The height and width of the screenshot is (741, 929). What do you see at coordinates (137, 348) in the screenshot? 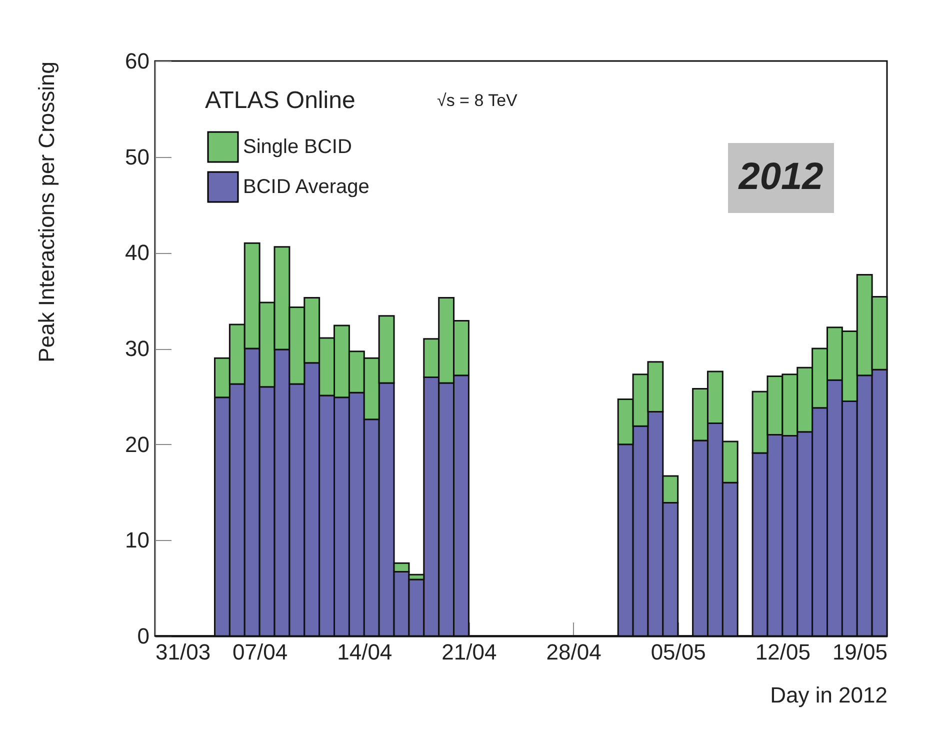
I see `y-tick-label: 30` at bounding box center [137, 348].